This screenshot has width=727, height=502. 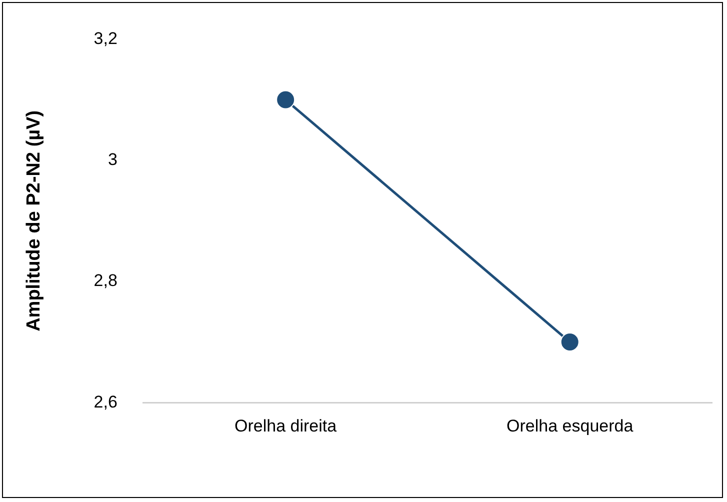 What do you see at coordinates (106, 280) in the screenshot?
I see `y-tick-label: 2,8` at bounding box center [106, 280].